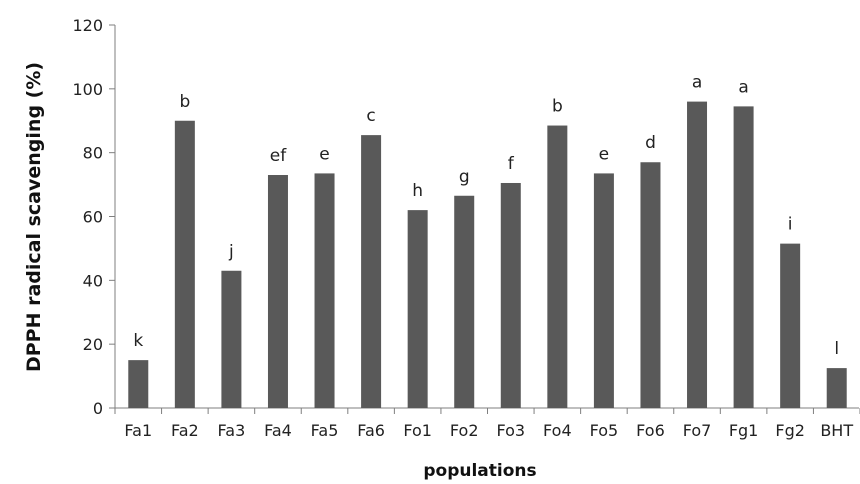  What do you see at coordinates (650, 430) in the screenshot?
I see `x-tick-label: Fo6` at bounding box center [650, 430].